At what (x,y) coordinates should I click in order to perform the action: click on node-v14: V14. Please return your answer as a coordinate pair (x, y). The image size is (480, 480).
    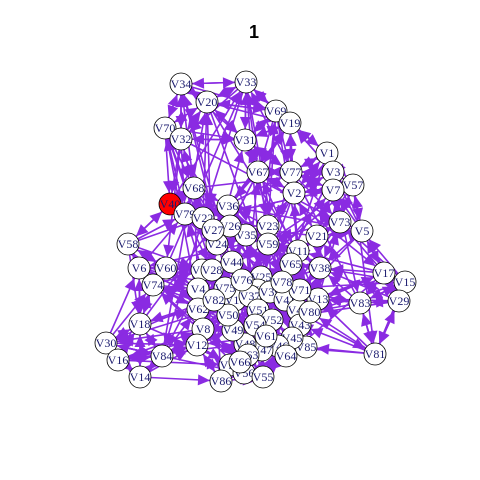
    Looking at the image, I should click on (140, 377).